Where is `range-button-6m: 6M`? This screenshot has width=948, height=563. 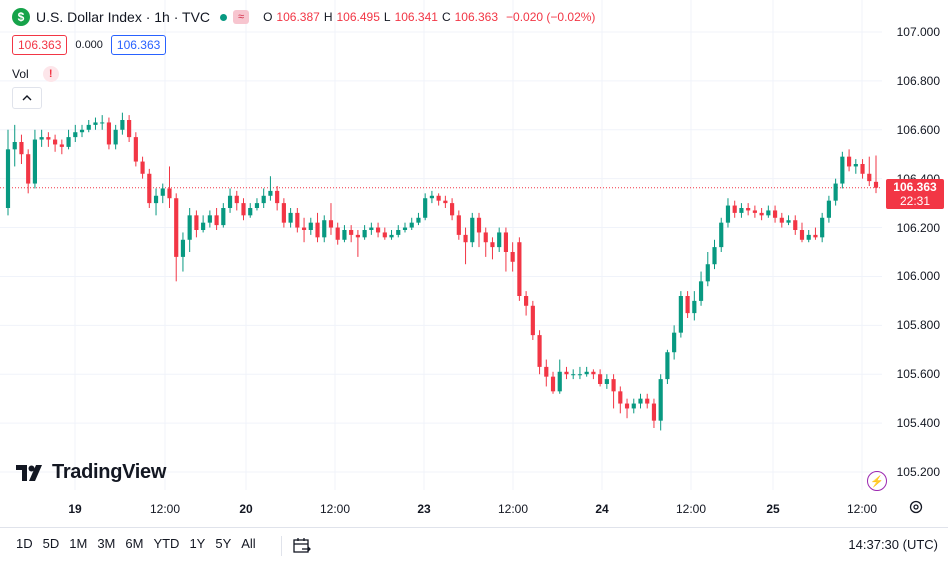 range-button-6m: 6M is located at coordinates (134, 543).